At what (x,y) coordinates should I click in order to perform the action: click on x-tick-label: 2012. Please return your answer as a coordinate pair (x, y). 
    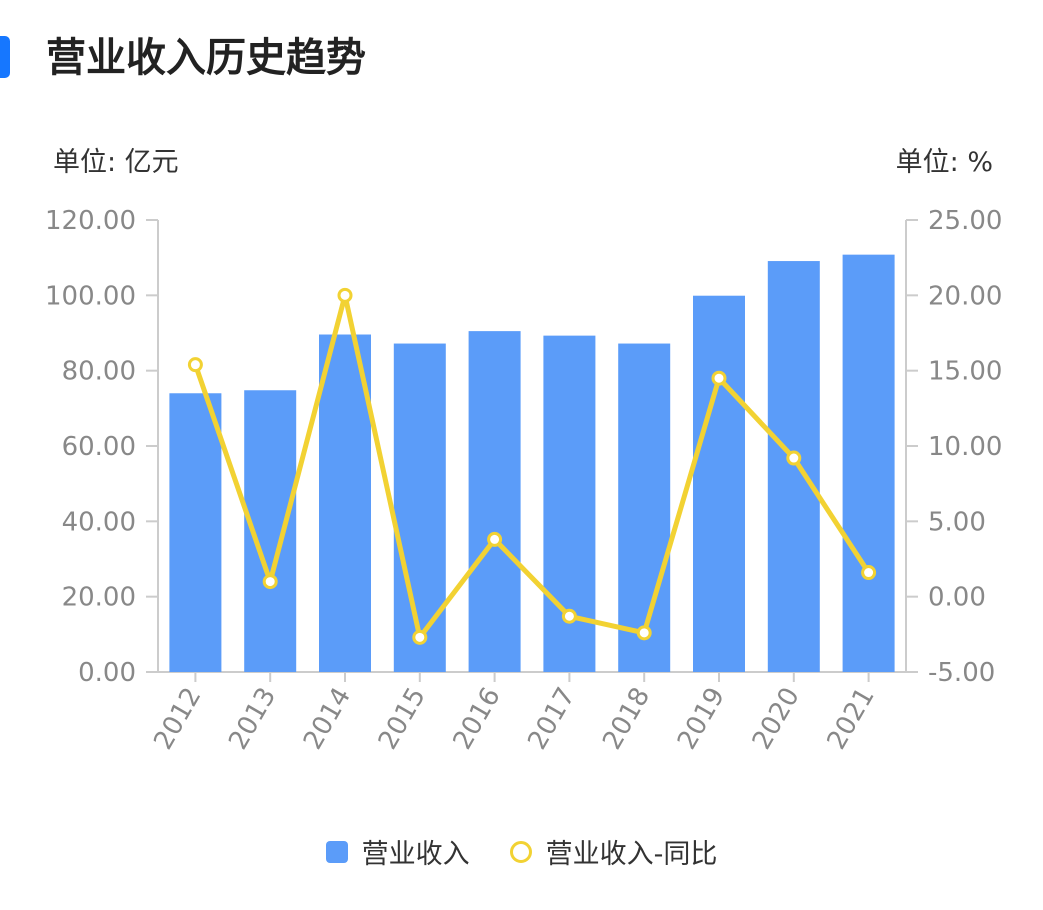
    Looking at the image, I should click on (177, 719).